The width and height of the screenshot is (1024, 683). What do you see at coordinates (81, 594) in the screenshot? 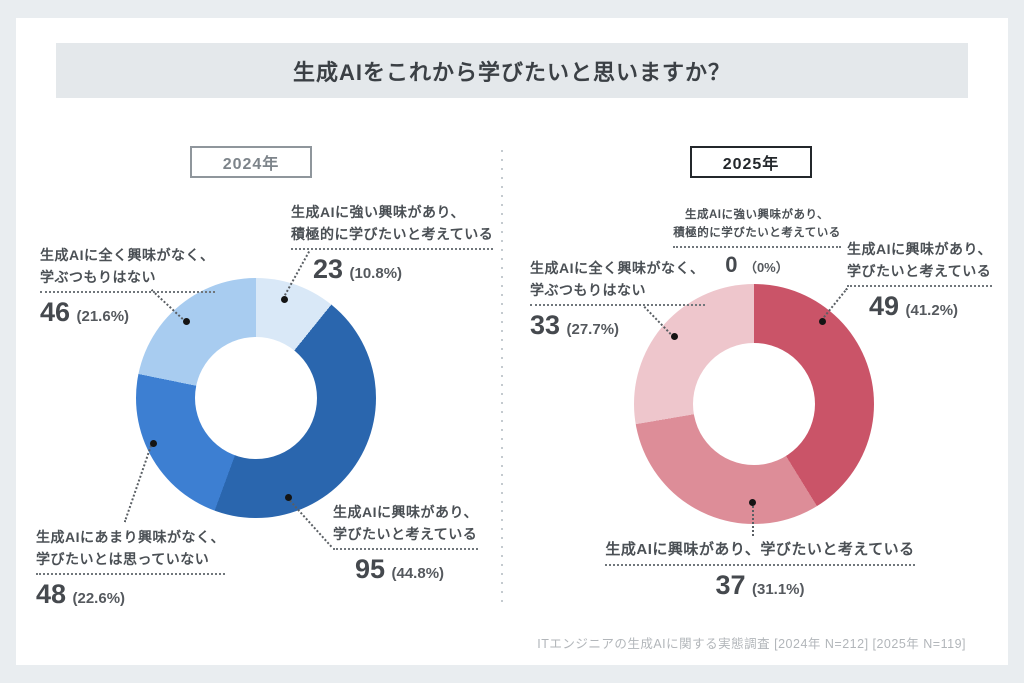
I see `segment-value: 48 (22.6%)` at bounding box center [81, 594].